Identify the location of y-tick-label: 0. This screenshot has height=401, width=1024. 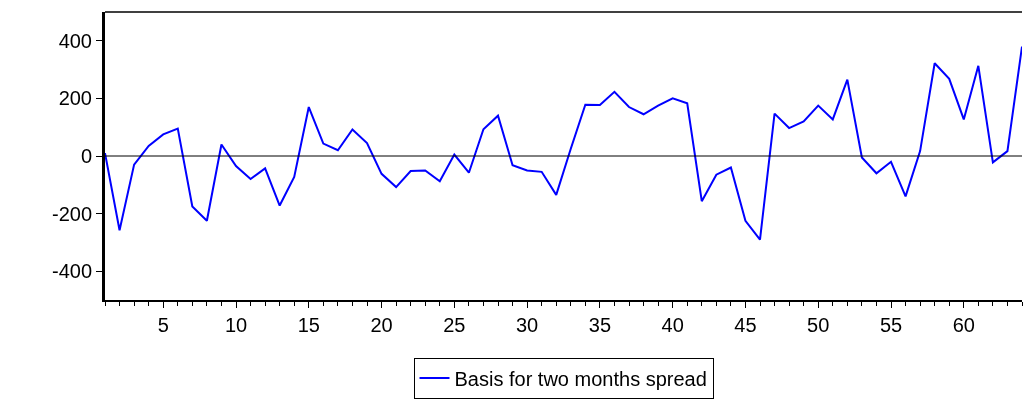
(86, 156).